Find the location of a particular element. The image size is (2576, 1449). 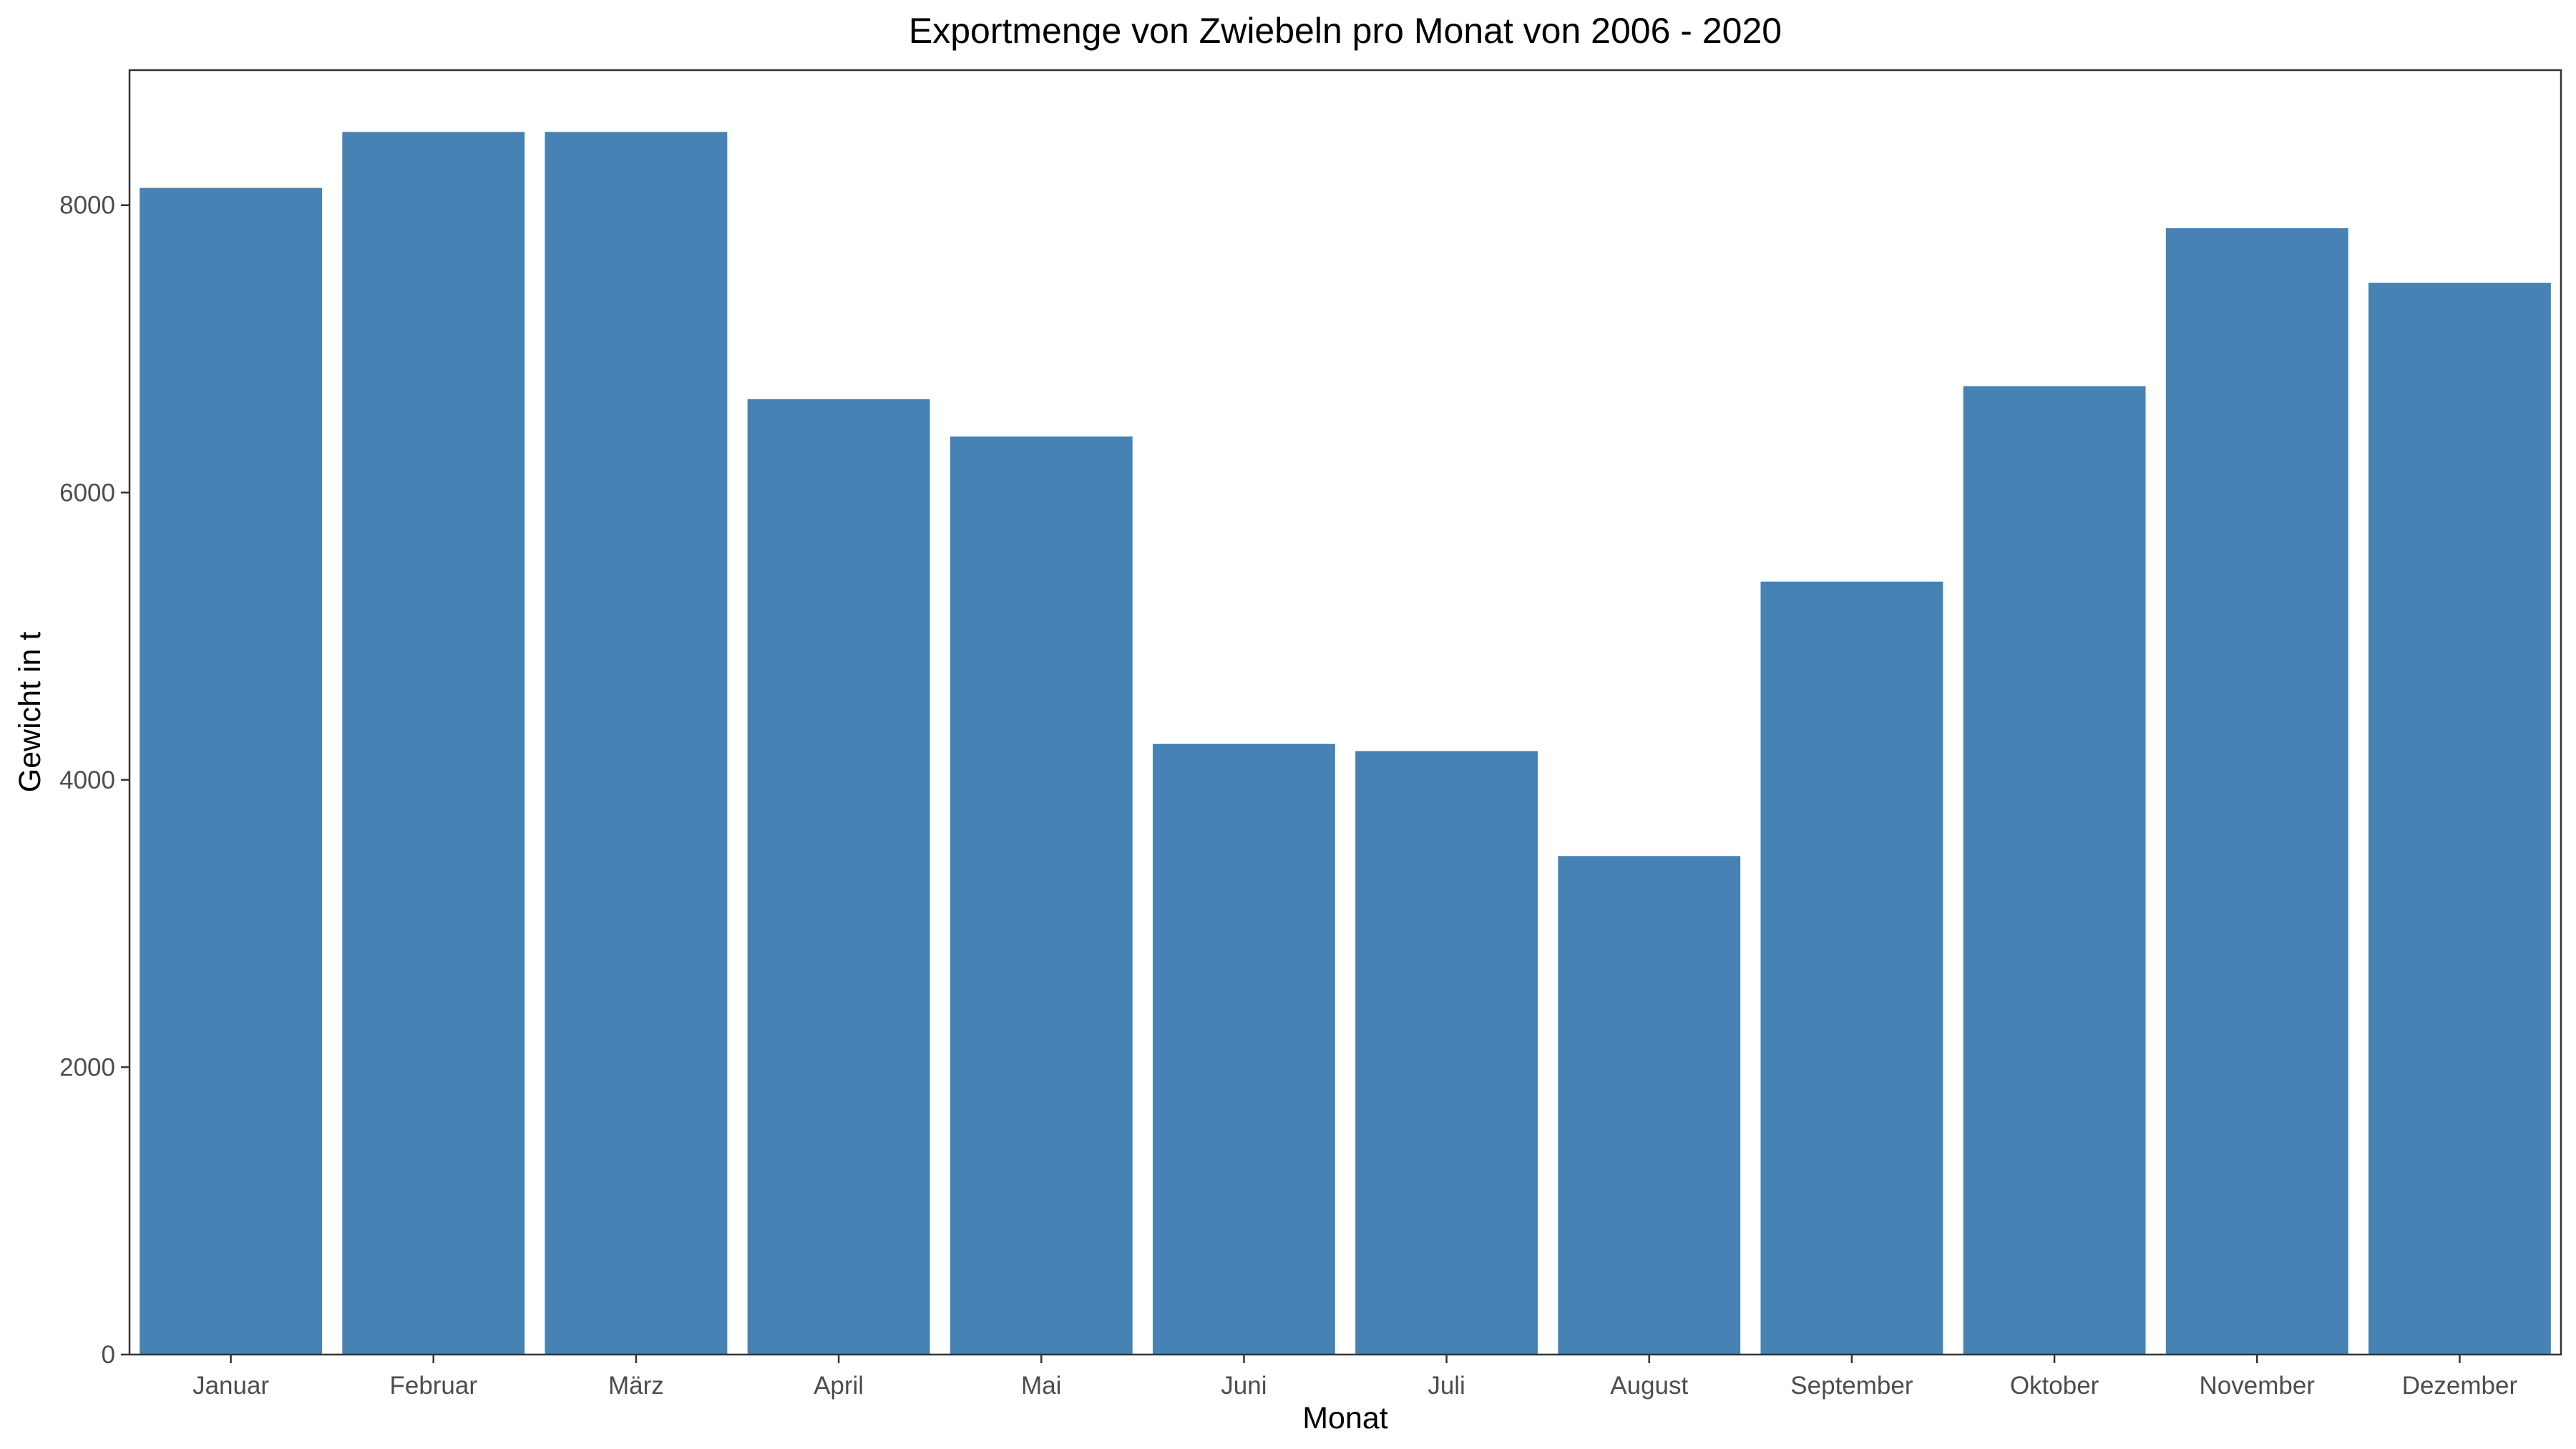

x-tick-label: Februar is located at coordinates (433, 1386).